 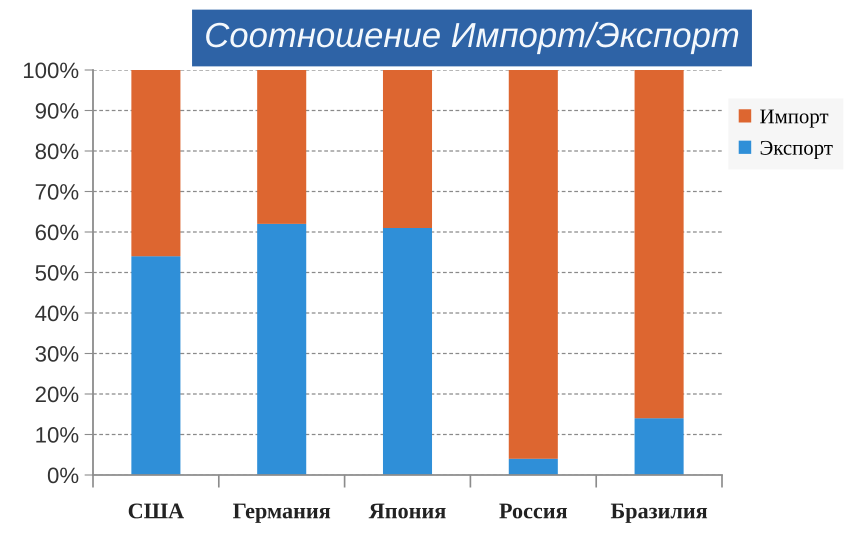 What do you see at coordinates (796, 150) in the screenshot?
I see `legend-label: Экспорт` at bounding box center [796, 150].